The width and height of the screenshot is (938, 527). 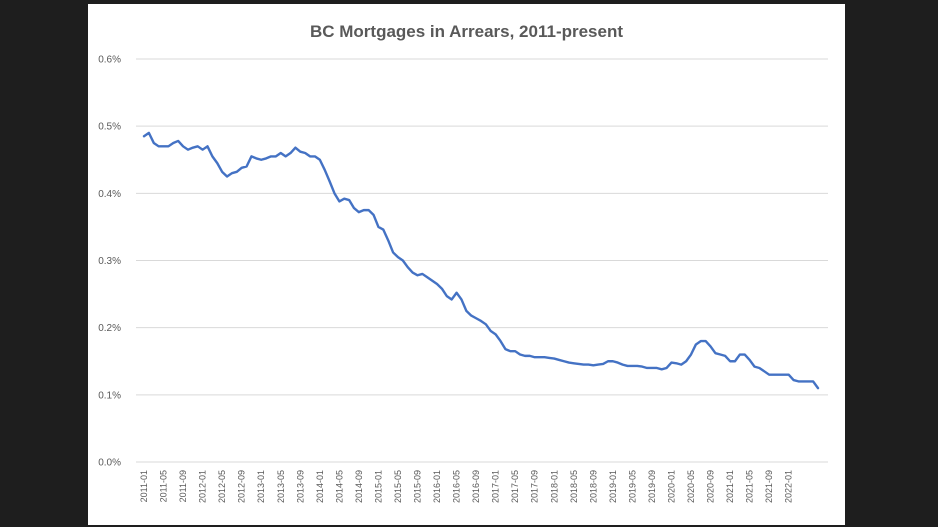 I want to click on x-tick-label: 2016-01, so click(x=437, y=486).